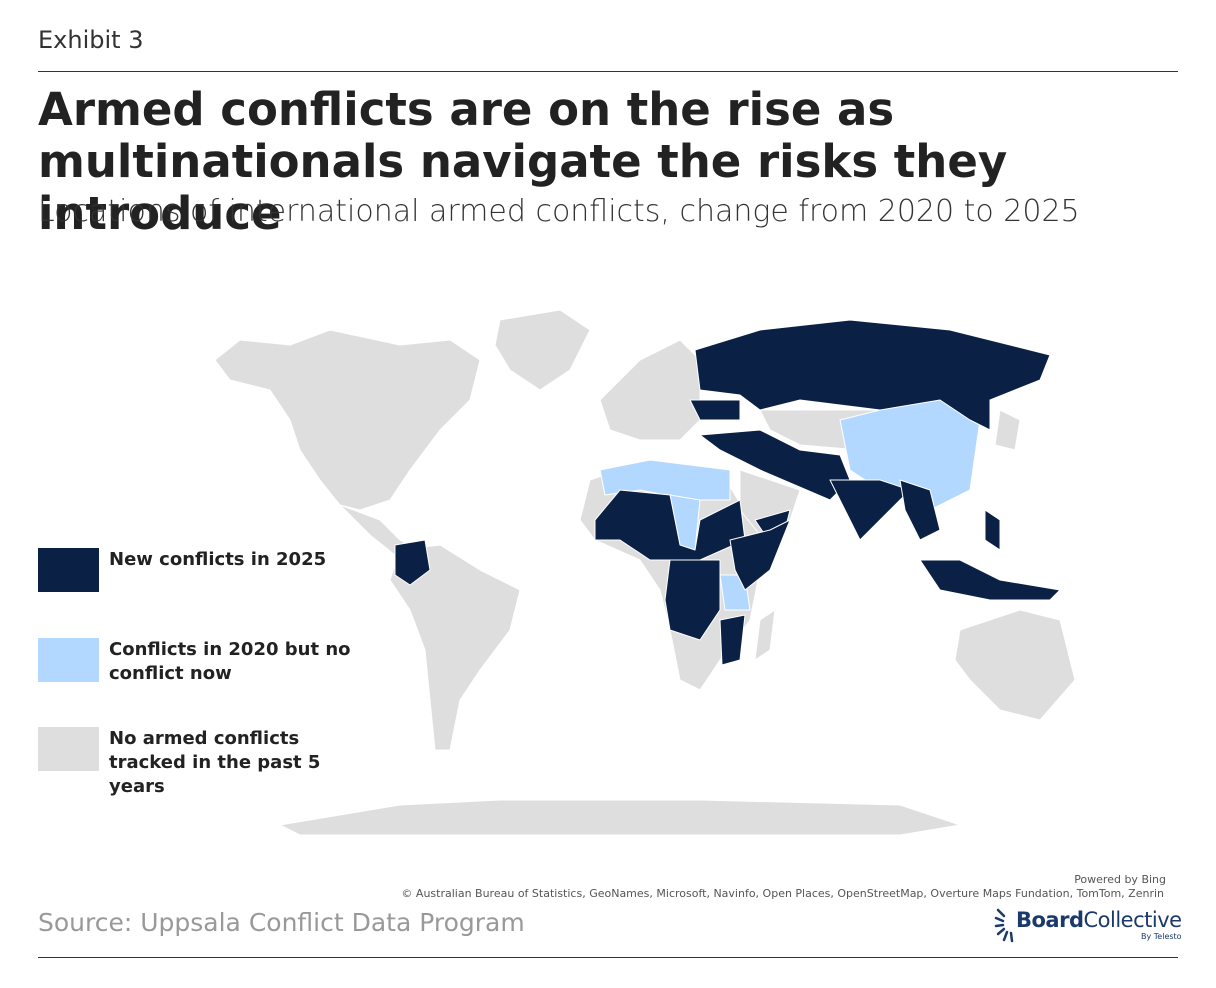 This screenshot has width=1216, height=988. What do you see at coordinates (1133, 919) in the screenshot?
I see `logo-name-rest: Collective` at bounding box center [1133, 919].